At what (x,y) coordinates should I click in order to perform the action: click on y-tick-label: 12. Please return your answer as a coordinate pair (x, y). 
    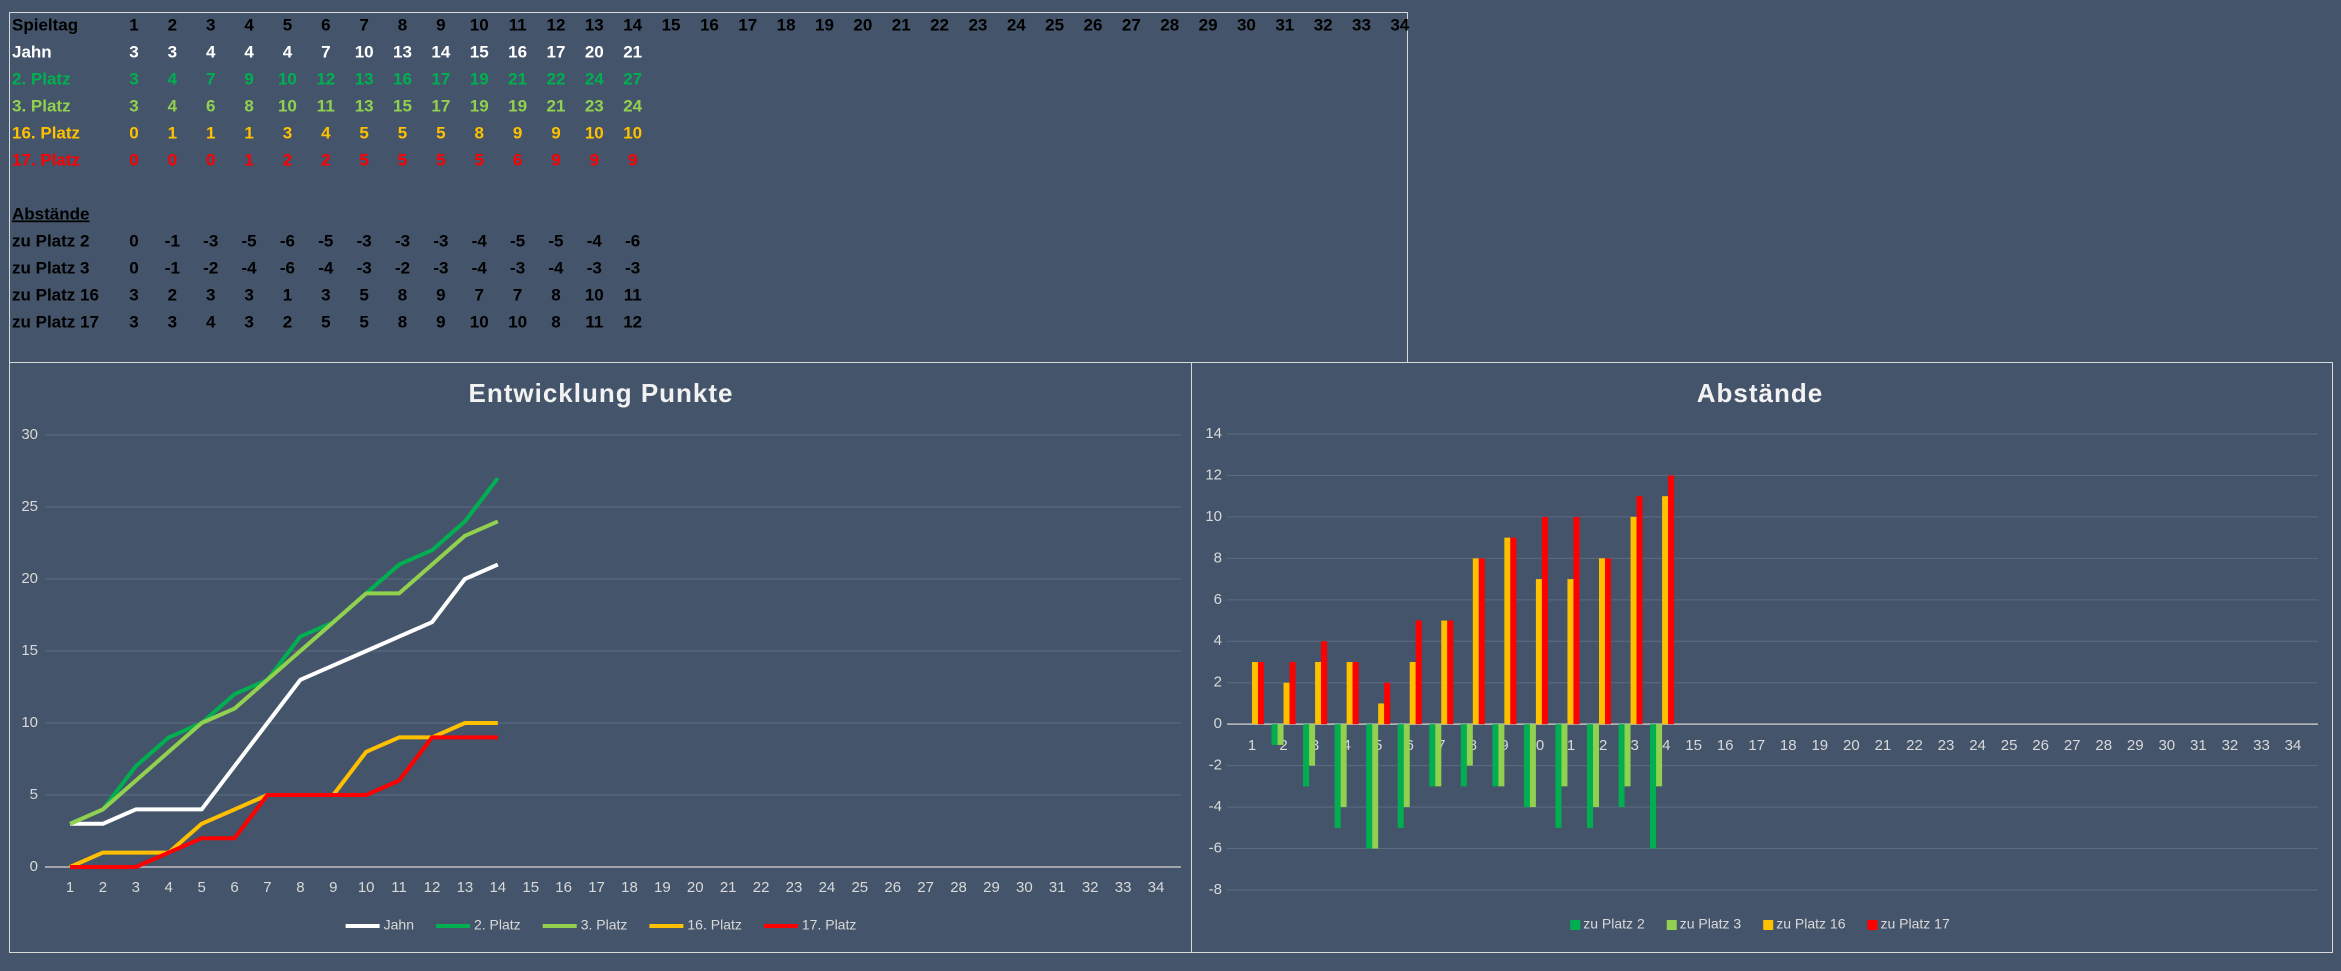
    Looking at the image, I should click on (1213, 474).